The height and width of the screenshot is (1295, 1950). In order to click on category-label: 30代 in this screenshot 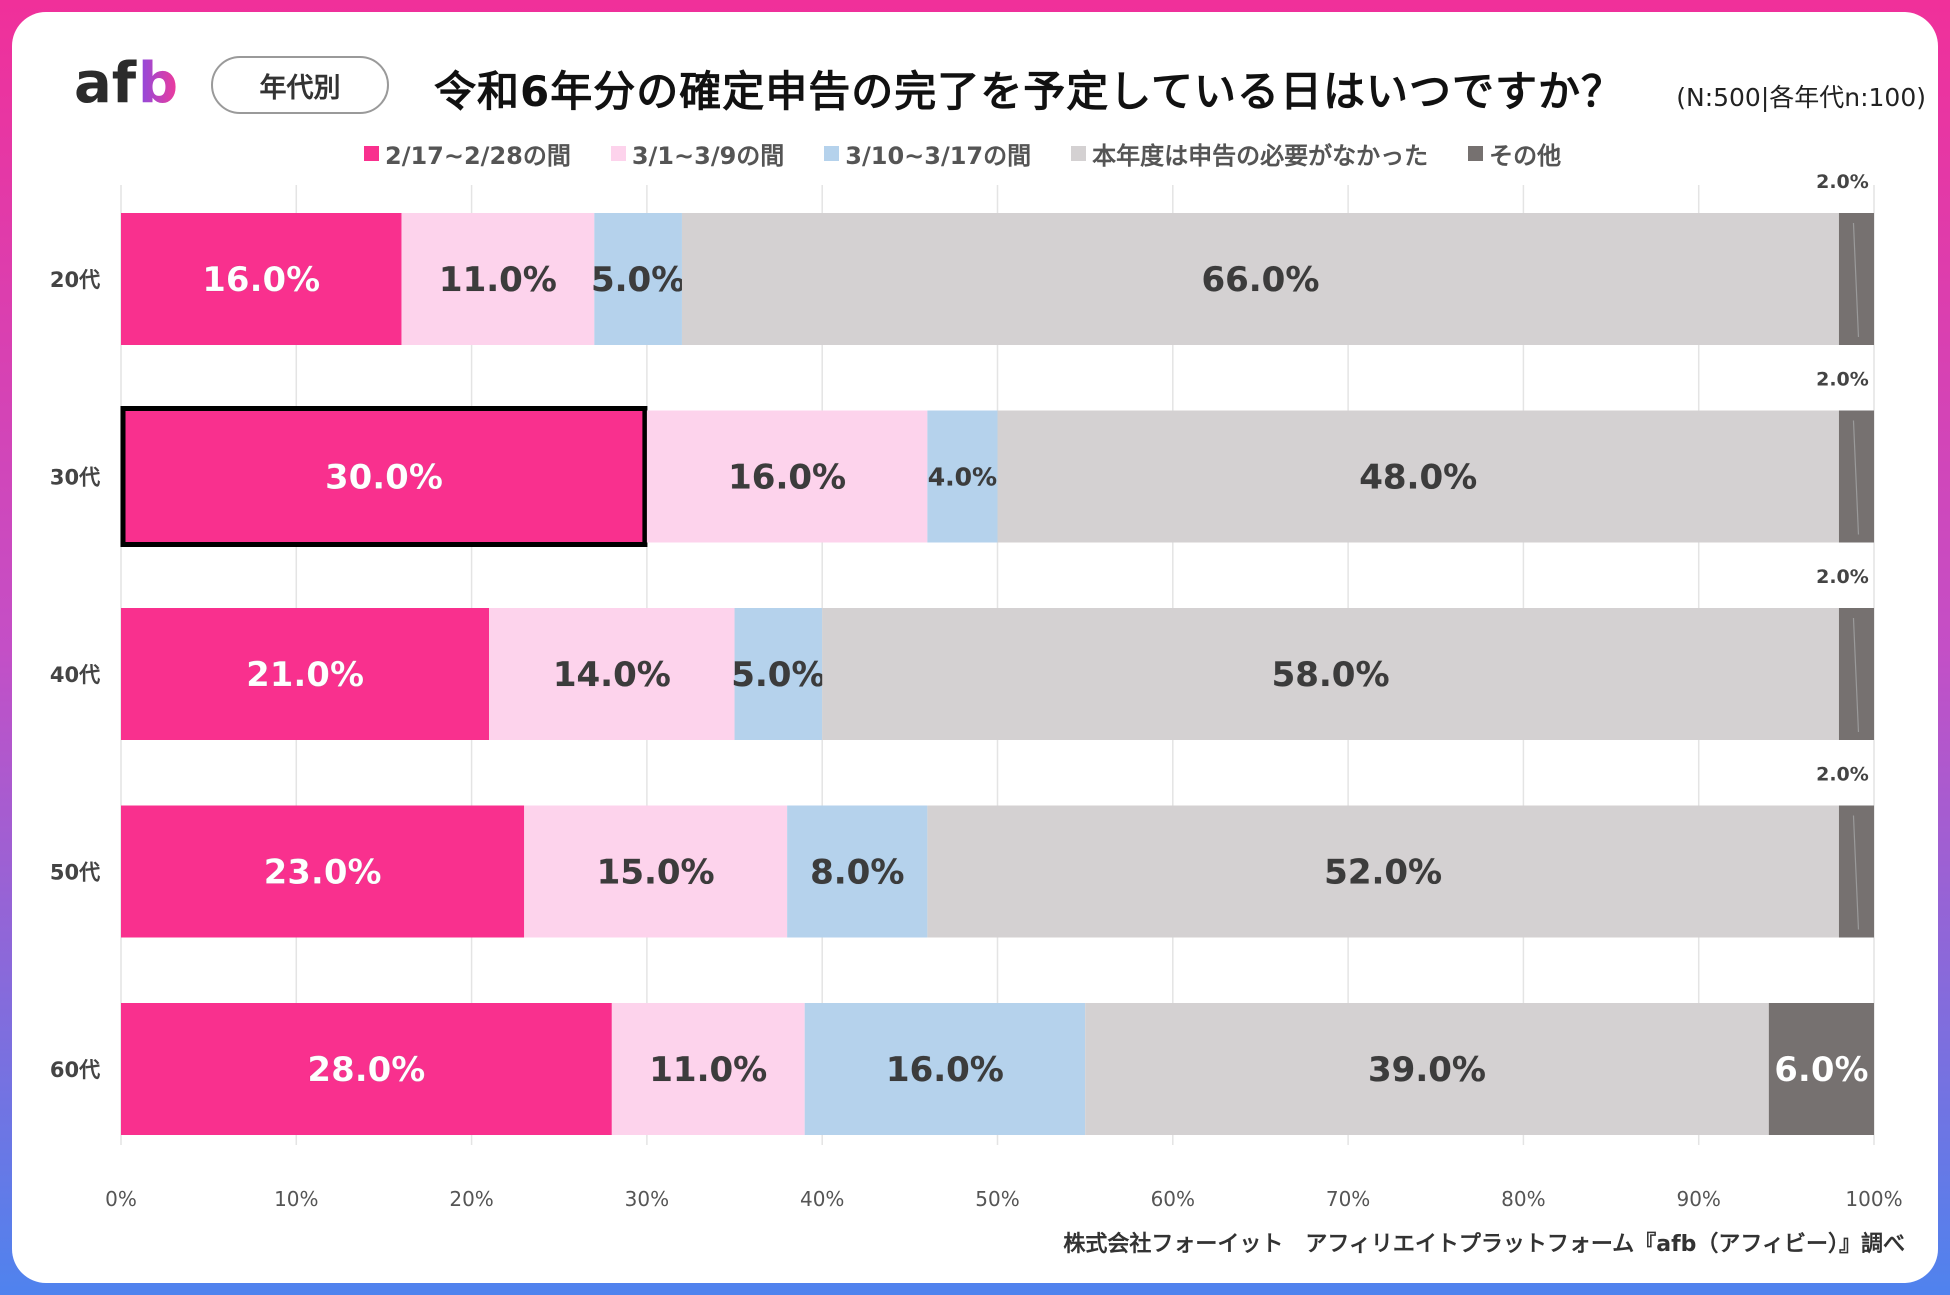, I will do `click(75, 478)`.